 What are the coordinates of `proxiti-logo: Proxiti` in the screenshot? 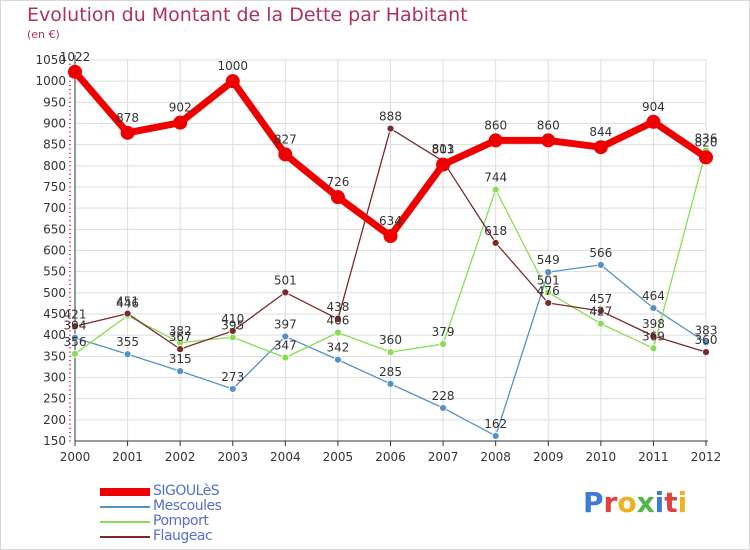 It's located at (635, 502).